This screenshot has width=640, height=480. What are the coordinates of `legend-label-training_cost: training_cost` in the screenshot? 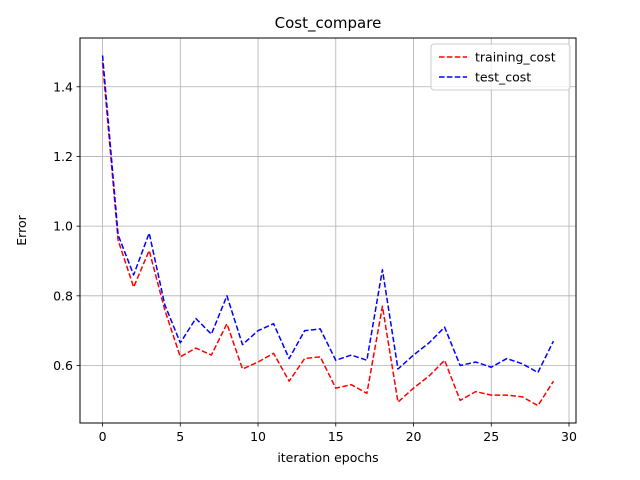 It's located at (515, 57).